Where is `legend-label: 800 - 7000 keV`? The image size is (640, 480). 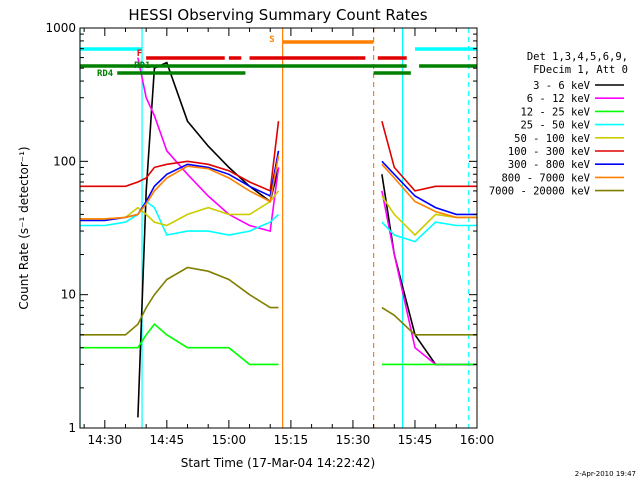 legend-label: 800 - 7000 keV is located at coordinates (545, 178).